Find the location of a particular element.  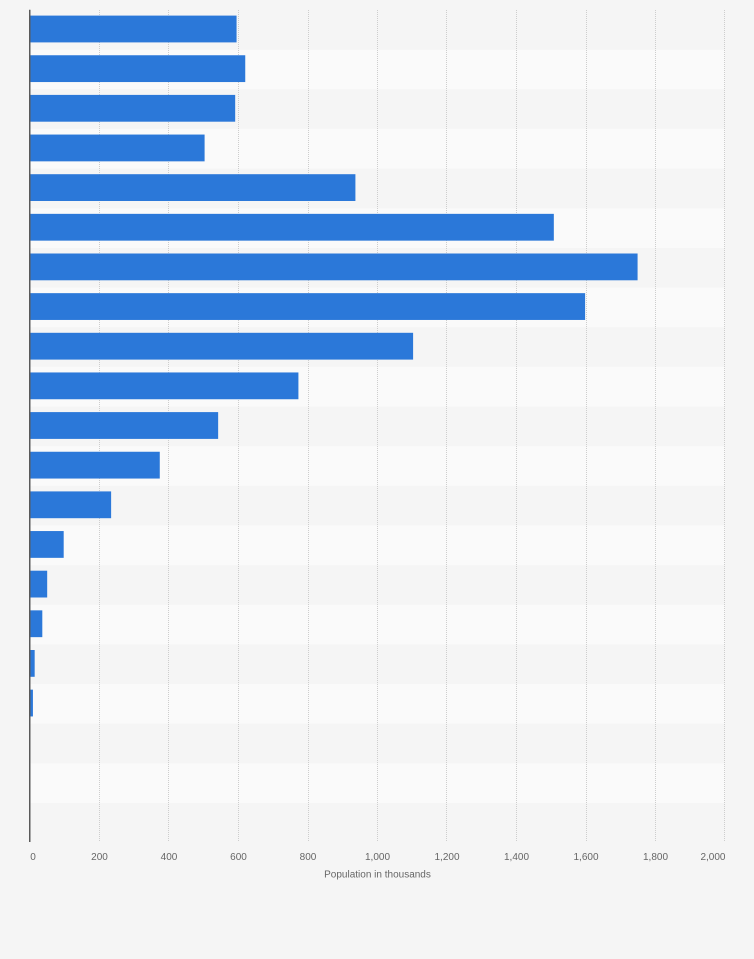

svg-text: 800 is located at coordinates (308, 857).